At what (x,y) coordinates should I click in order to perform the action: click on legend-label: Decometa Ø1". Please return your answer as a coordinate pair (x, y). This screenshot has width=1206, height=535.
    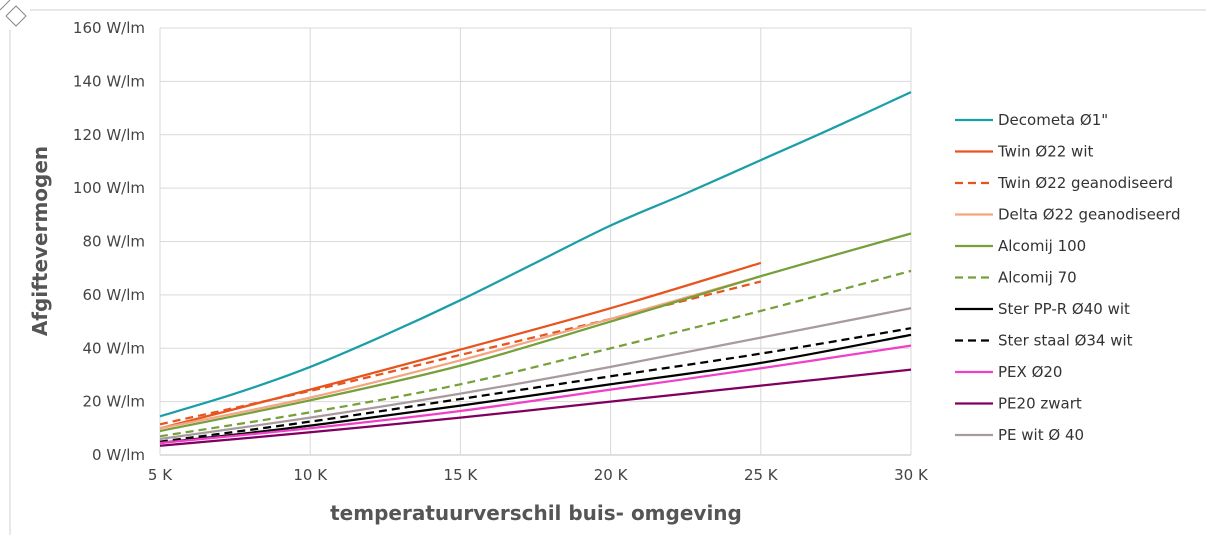
    Looking at the image, I should click on (1053, 120).